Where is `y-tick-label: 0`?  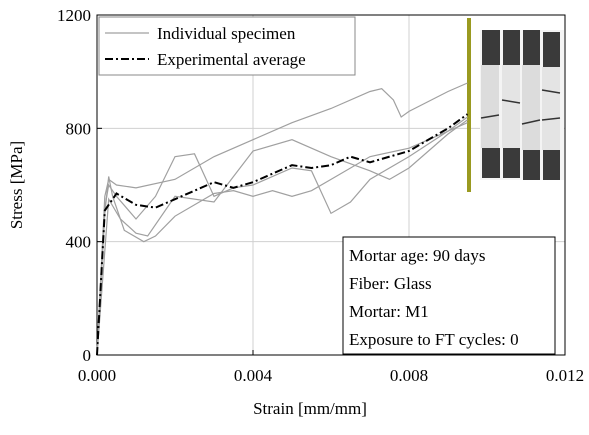
y-tick-label: 0 is located at coordinates (87, 355).